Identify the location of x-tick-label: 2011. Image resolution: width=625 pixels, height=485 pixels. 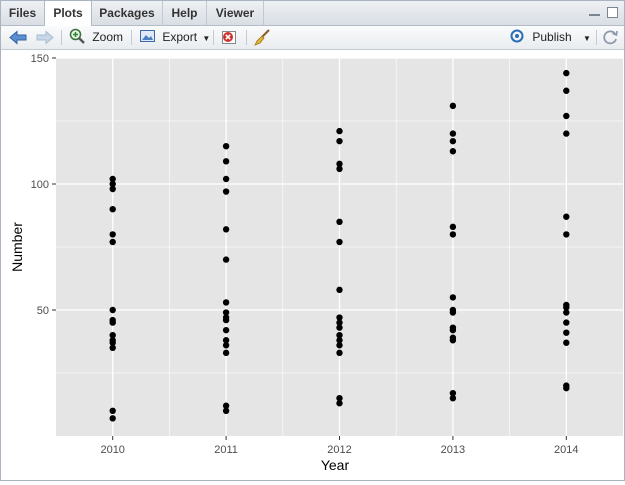
(226, 450).